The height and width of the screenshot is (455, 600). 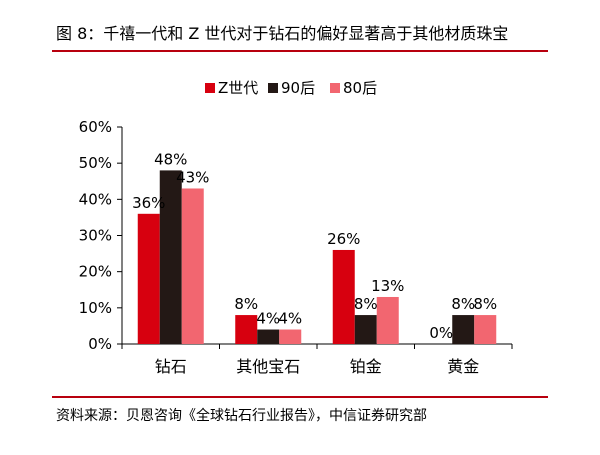 What do you see at coordinates (317, 359) in the screenshot?
I see `x-axis: 钻石 其他宝石 铂金 黄金` at bounding box center [317, 359].